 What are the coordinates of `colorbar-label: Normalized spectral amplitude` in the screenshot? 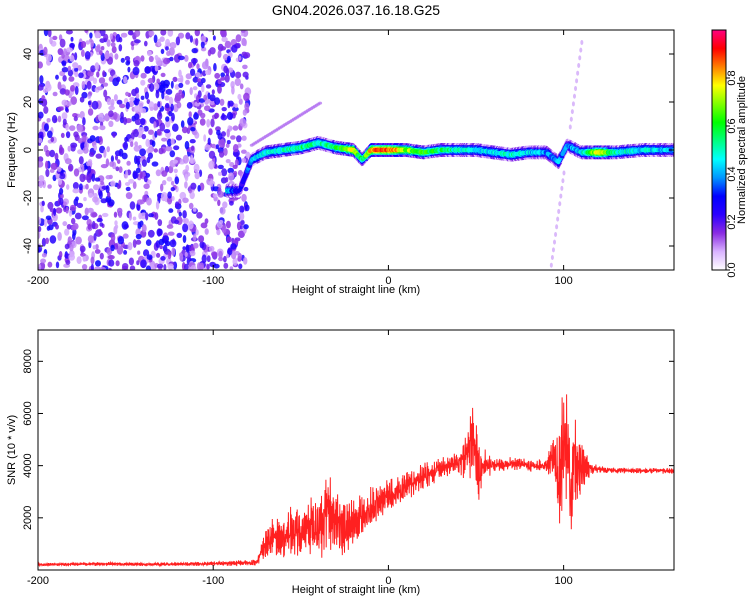 It's located at (742, 150).